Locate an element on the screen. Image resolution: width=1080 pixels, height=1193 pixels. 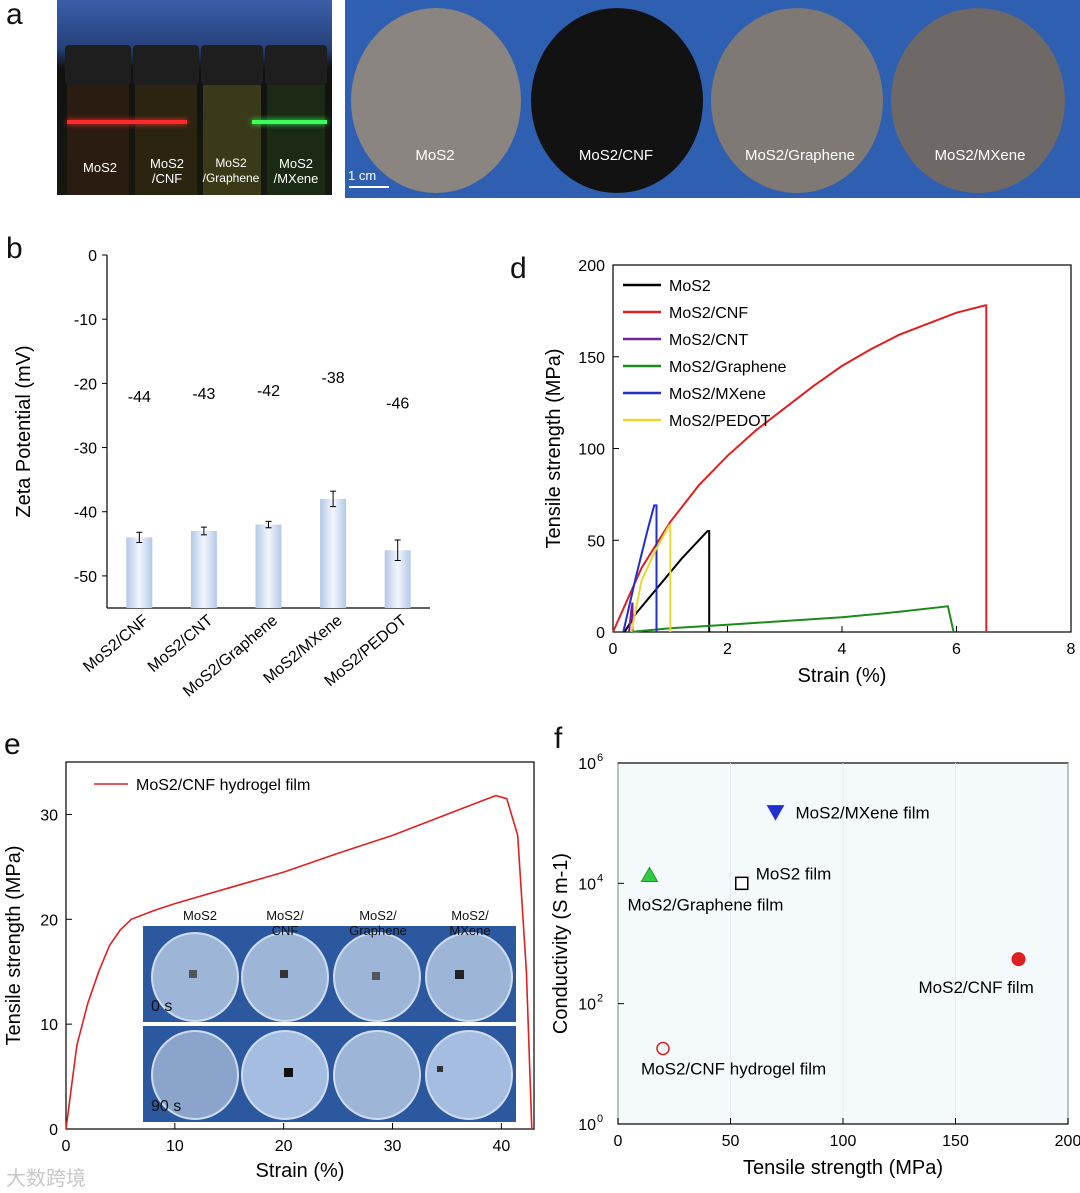
panel-label-d: d is located at coordinates (518, 268).